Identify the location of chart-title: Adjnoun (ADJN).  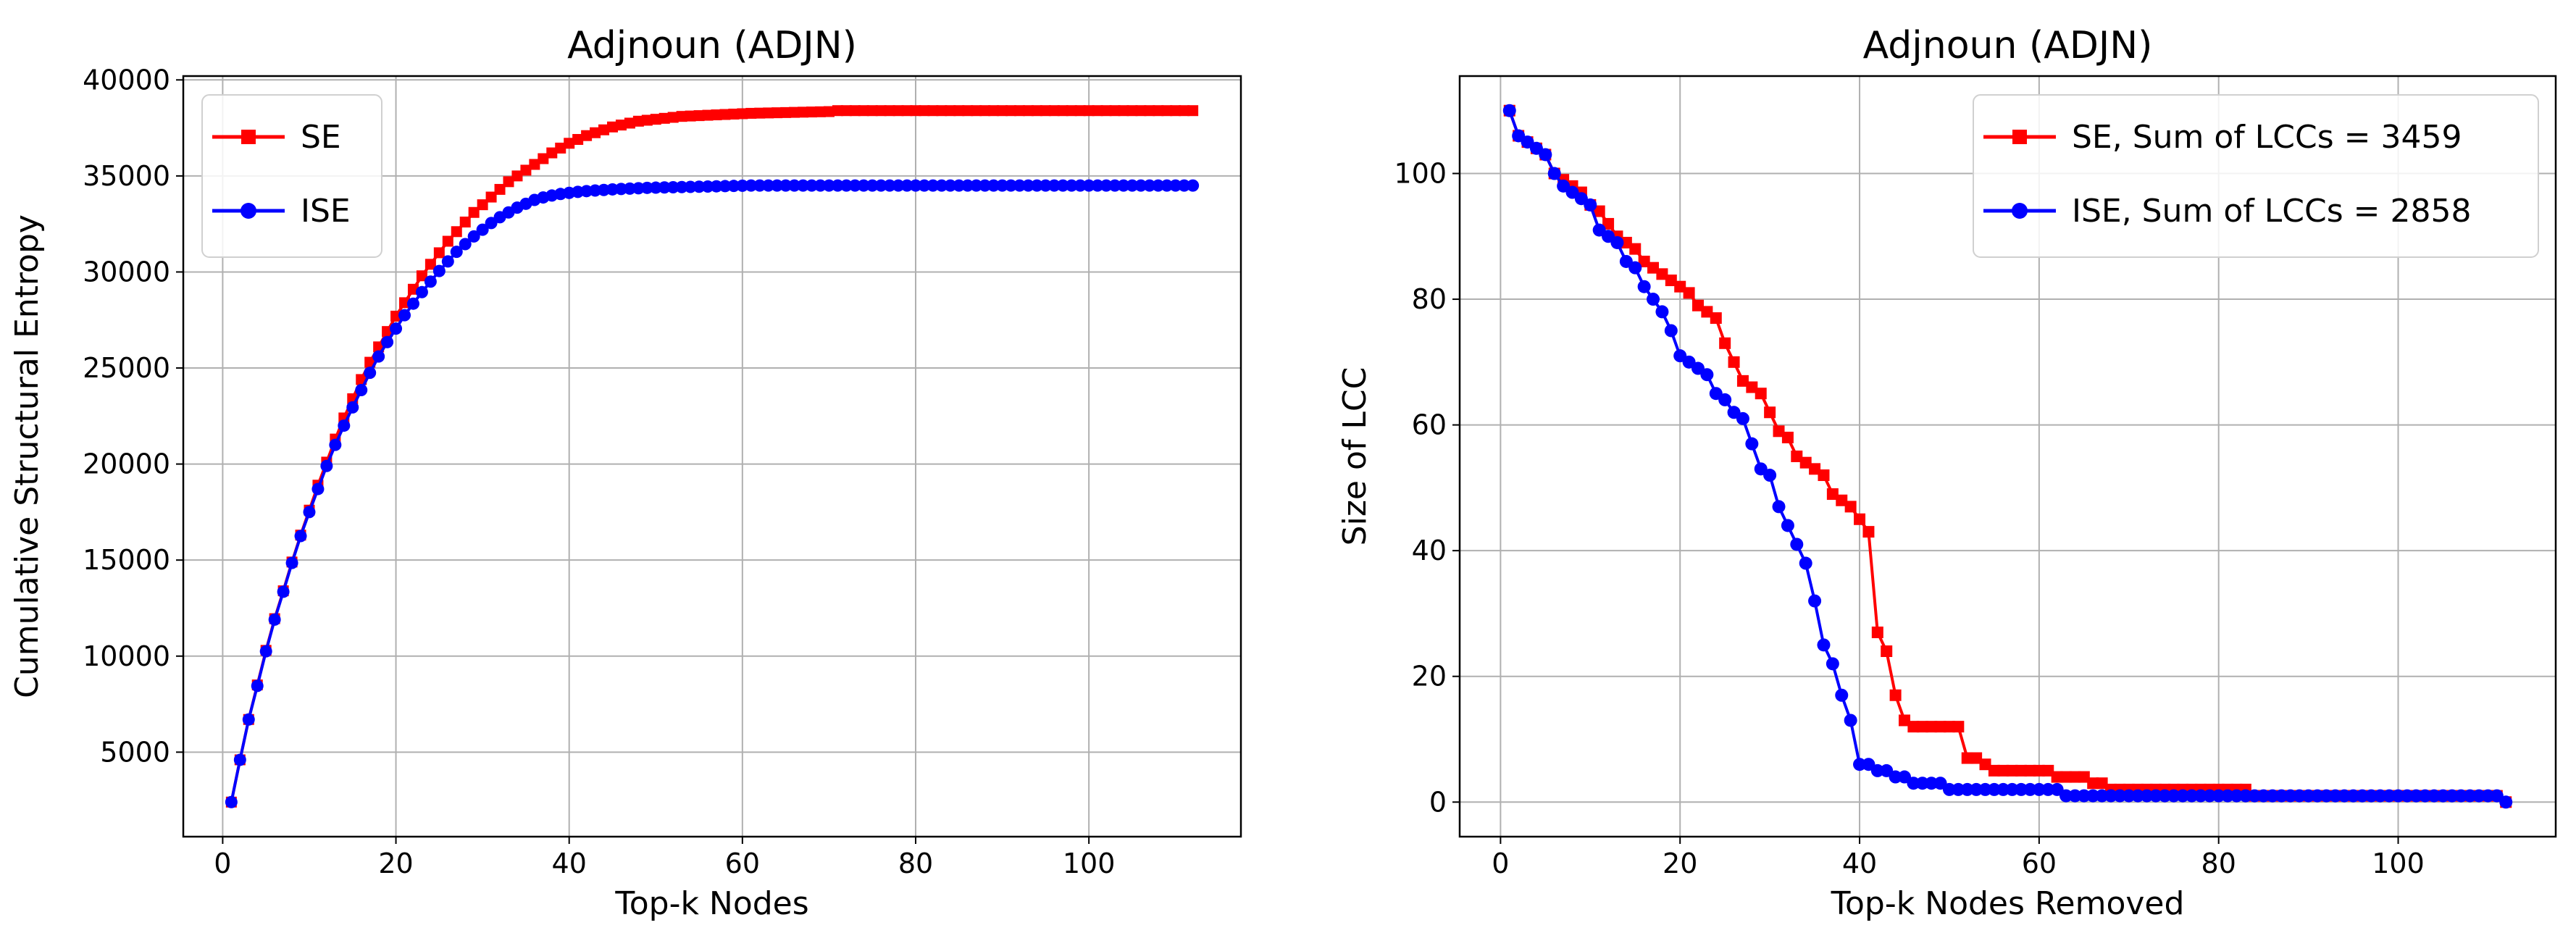
(712, 45).